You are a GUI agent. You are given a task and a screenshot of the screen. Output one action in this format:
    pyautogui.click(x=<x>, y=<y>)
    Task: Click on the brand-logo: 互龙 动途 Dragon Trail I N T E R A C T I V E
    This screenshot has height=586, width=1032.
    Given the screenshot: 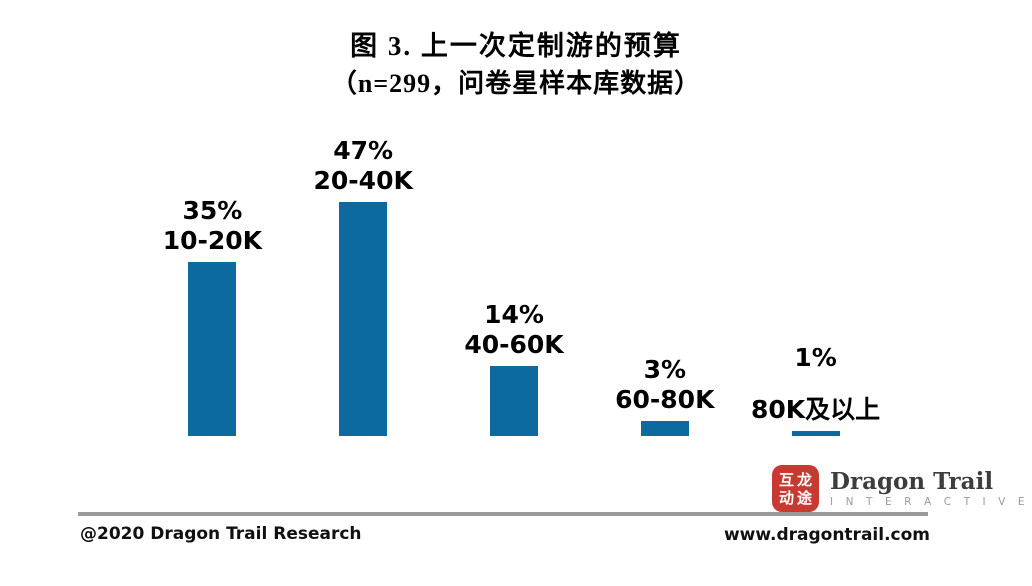 What is the action you would take?
    pyautogui.click(x=900, y=488)
    